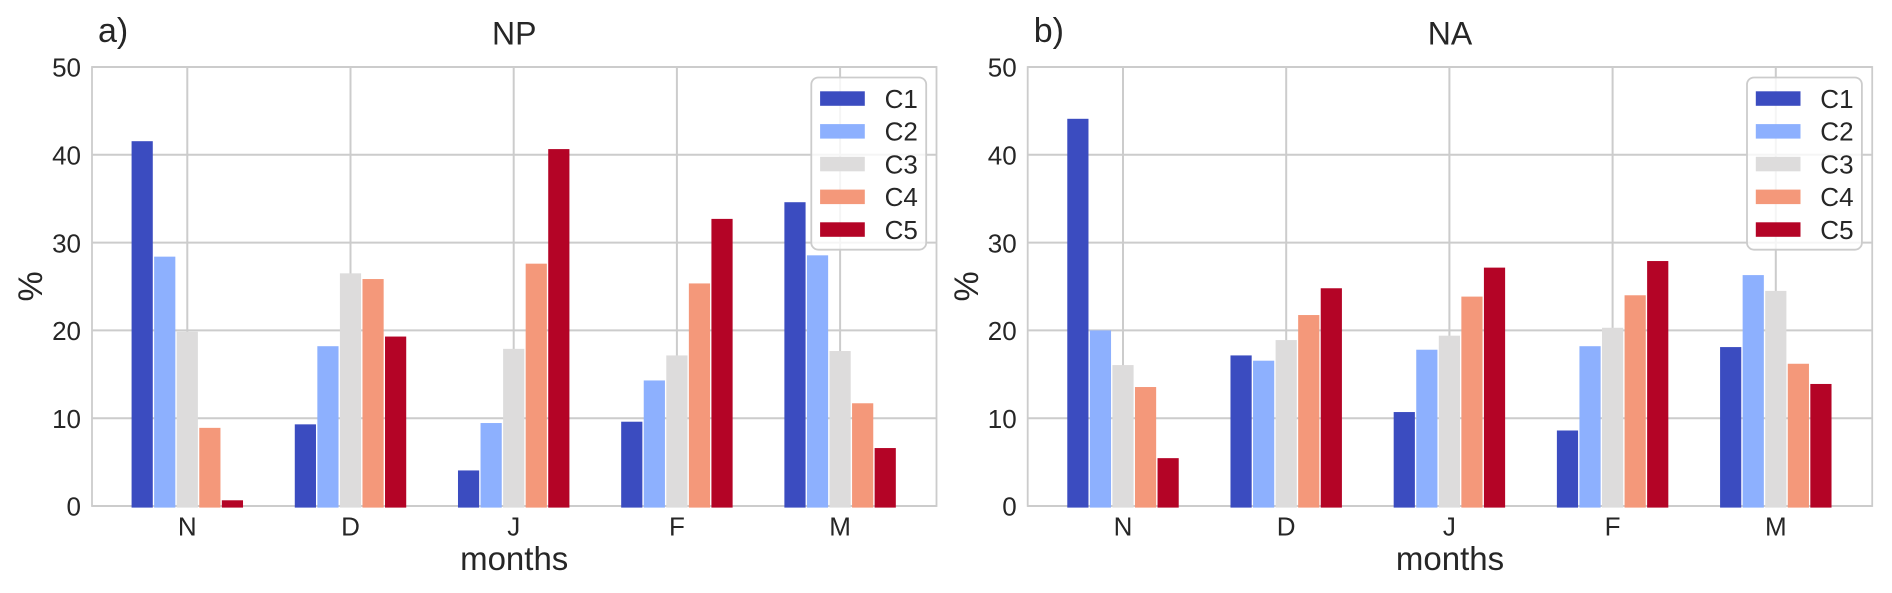  I want to click on svg-text: NP, so click(514, 34).